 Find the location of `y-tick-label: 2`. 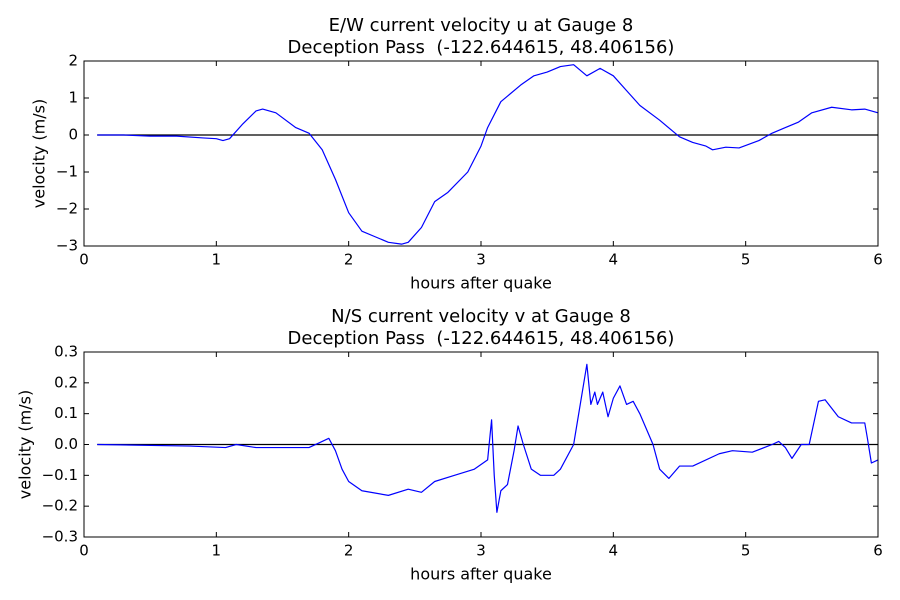

y-tick-label: 2 is located at coordinates (73, 61).